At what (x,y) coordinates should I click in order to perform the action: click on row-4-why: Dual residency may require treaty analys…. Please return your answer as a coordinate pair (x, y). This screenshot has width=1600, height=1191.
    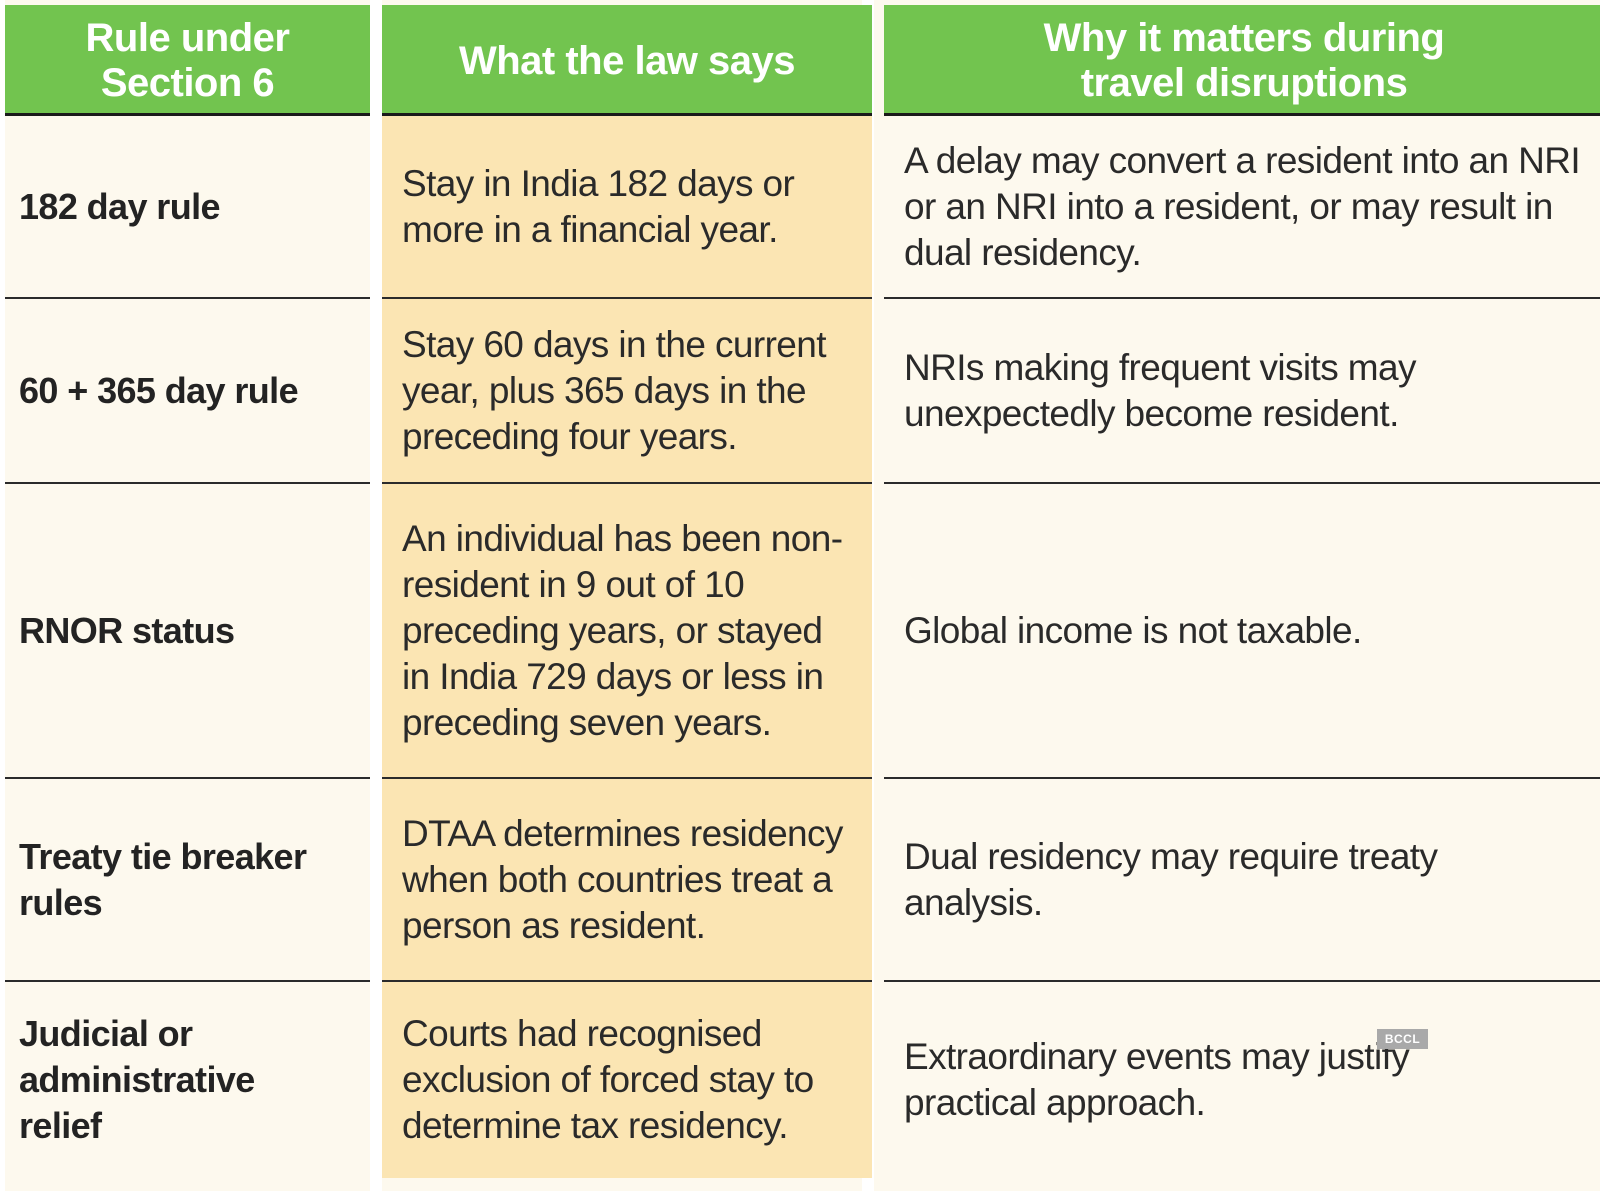
    Looking at the image, I should click on (1242, 880).